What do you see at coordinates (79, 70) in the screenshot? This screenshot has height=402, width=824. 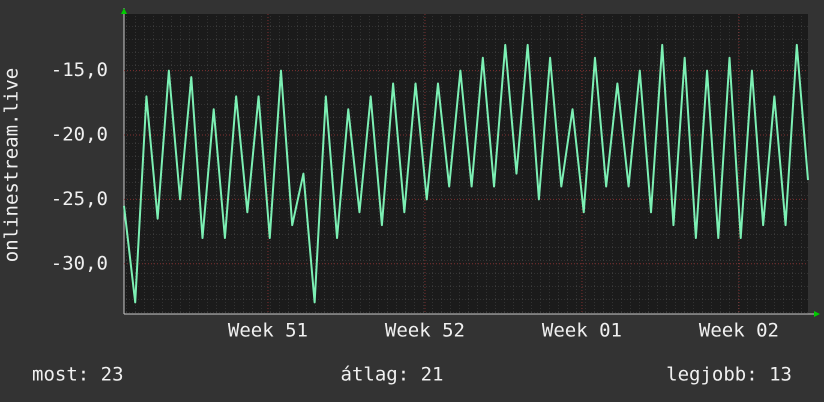 I see `y-tick-label: -15,0` at bounding box center [79, 70].